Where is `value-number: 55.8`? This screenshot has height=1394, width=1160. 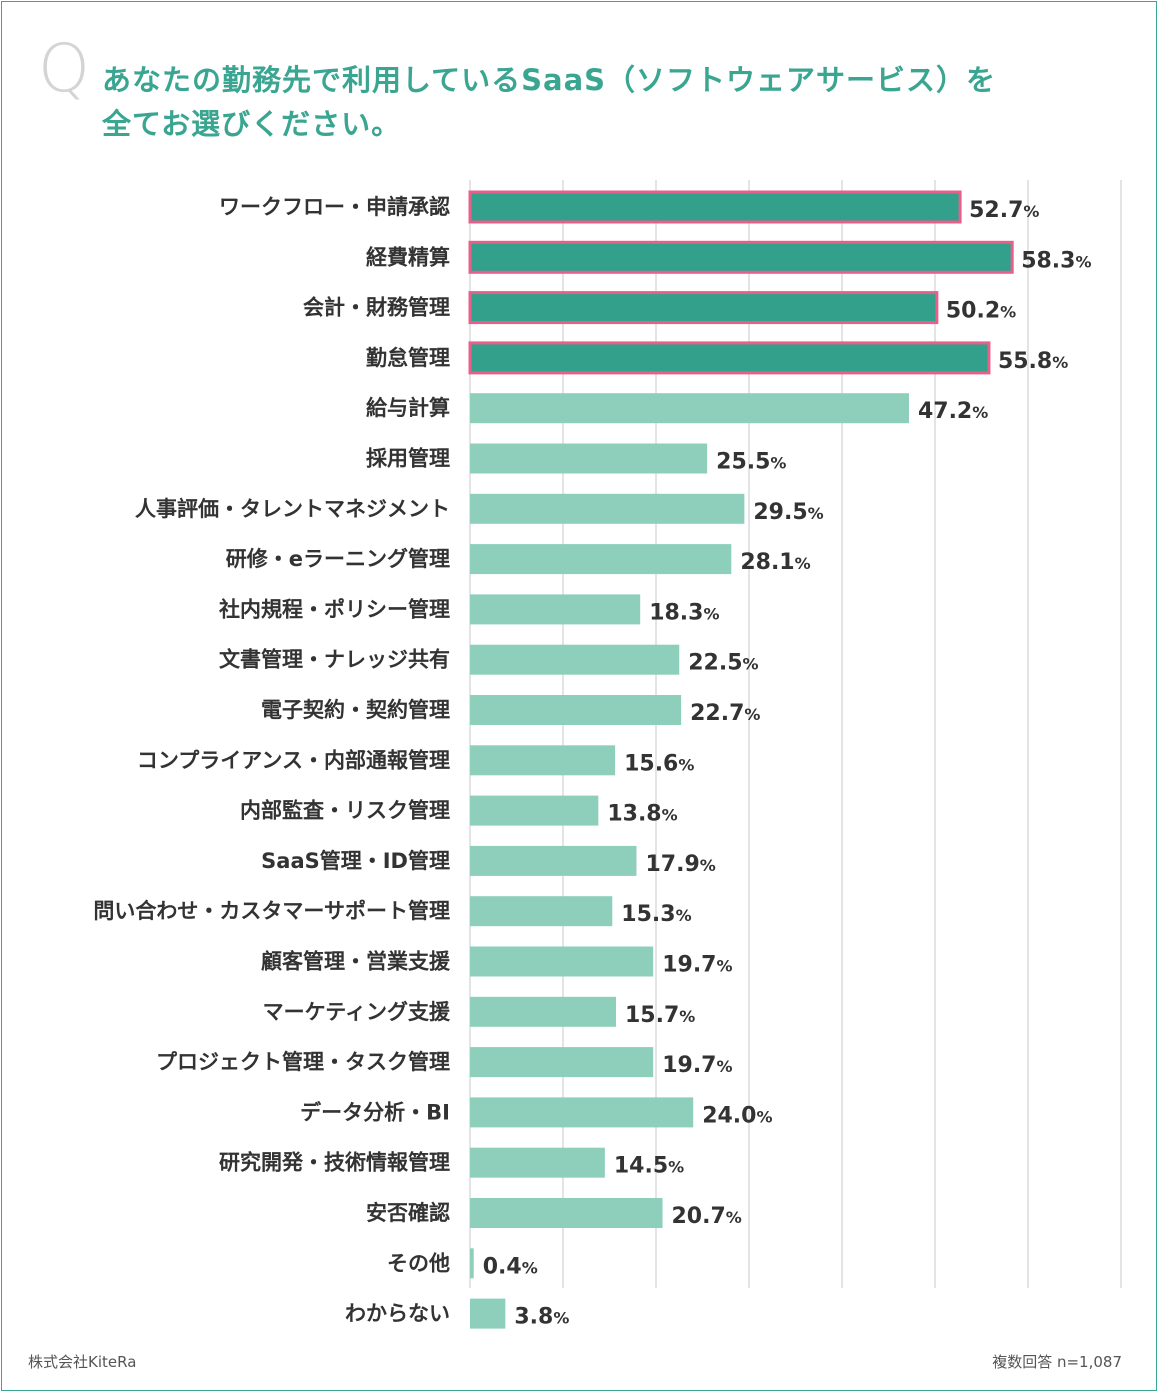 value-number: 55.8 is located at coordinates (1025, 361).